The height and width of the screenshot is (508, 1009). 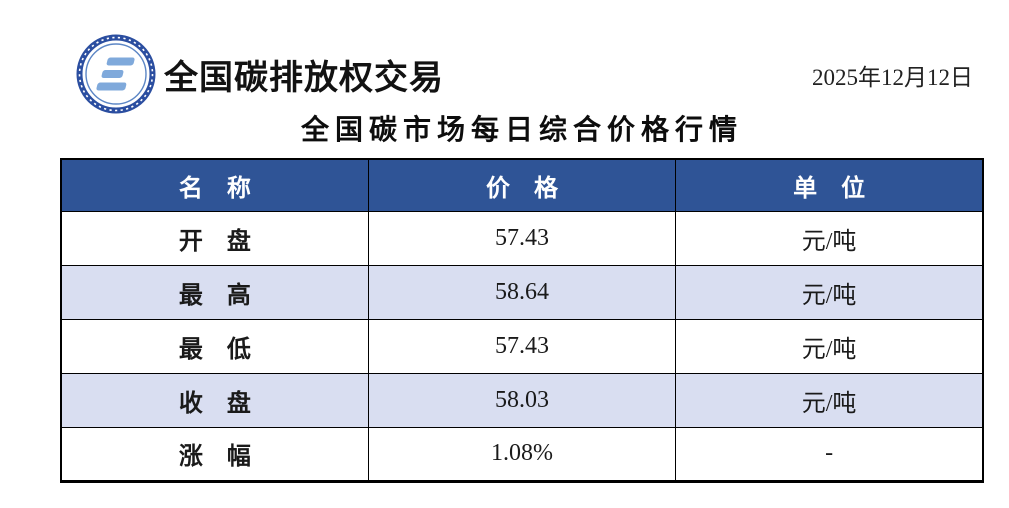 What do you see at coordinates (829, 292) in the screenshot?
I see `row-high-unit: 元/吨` at bounding box center [829, 292].